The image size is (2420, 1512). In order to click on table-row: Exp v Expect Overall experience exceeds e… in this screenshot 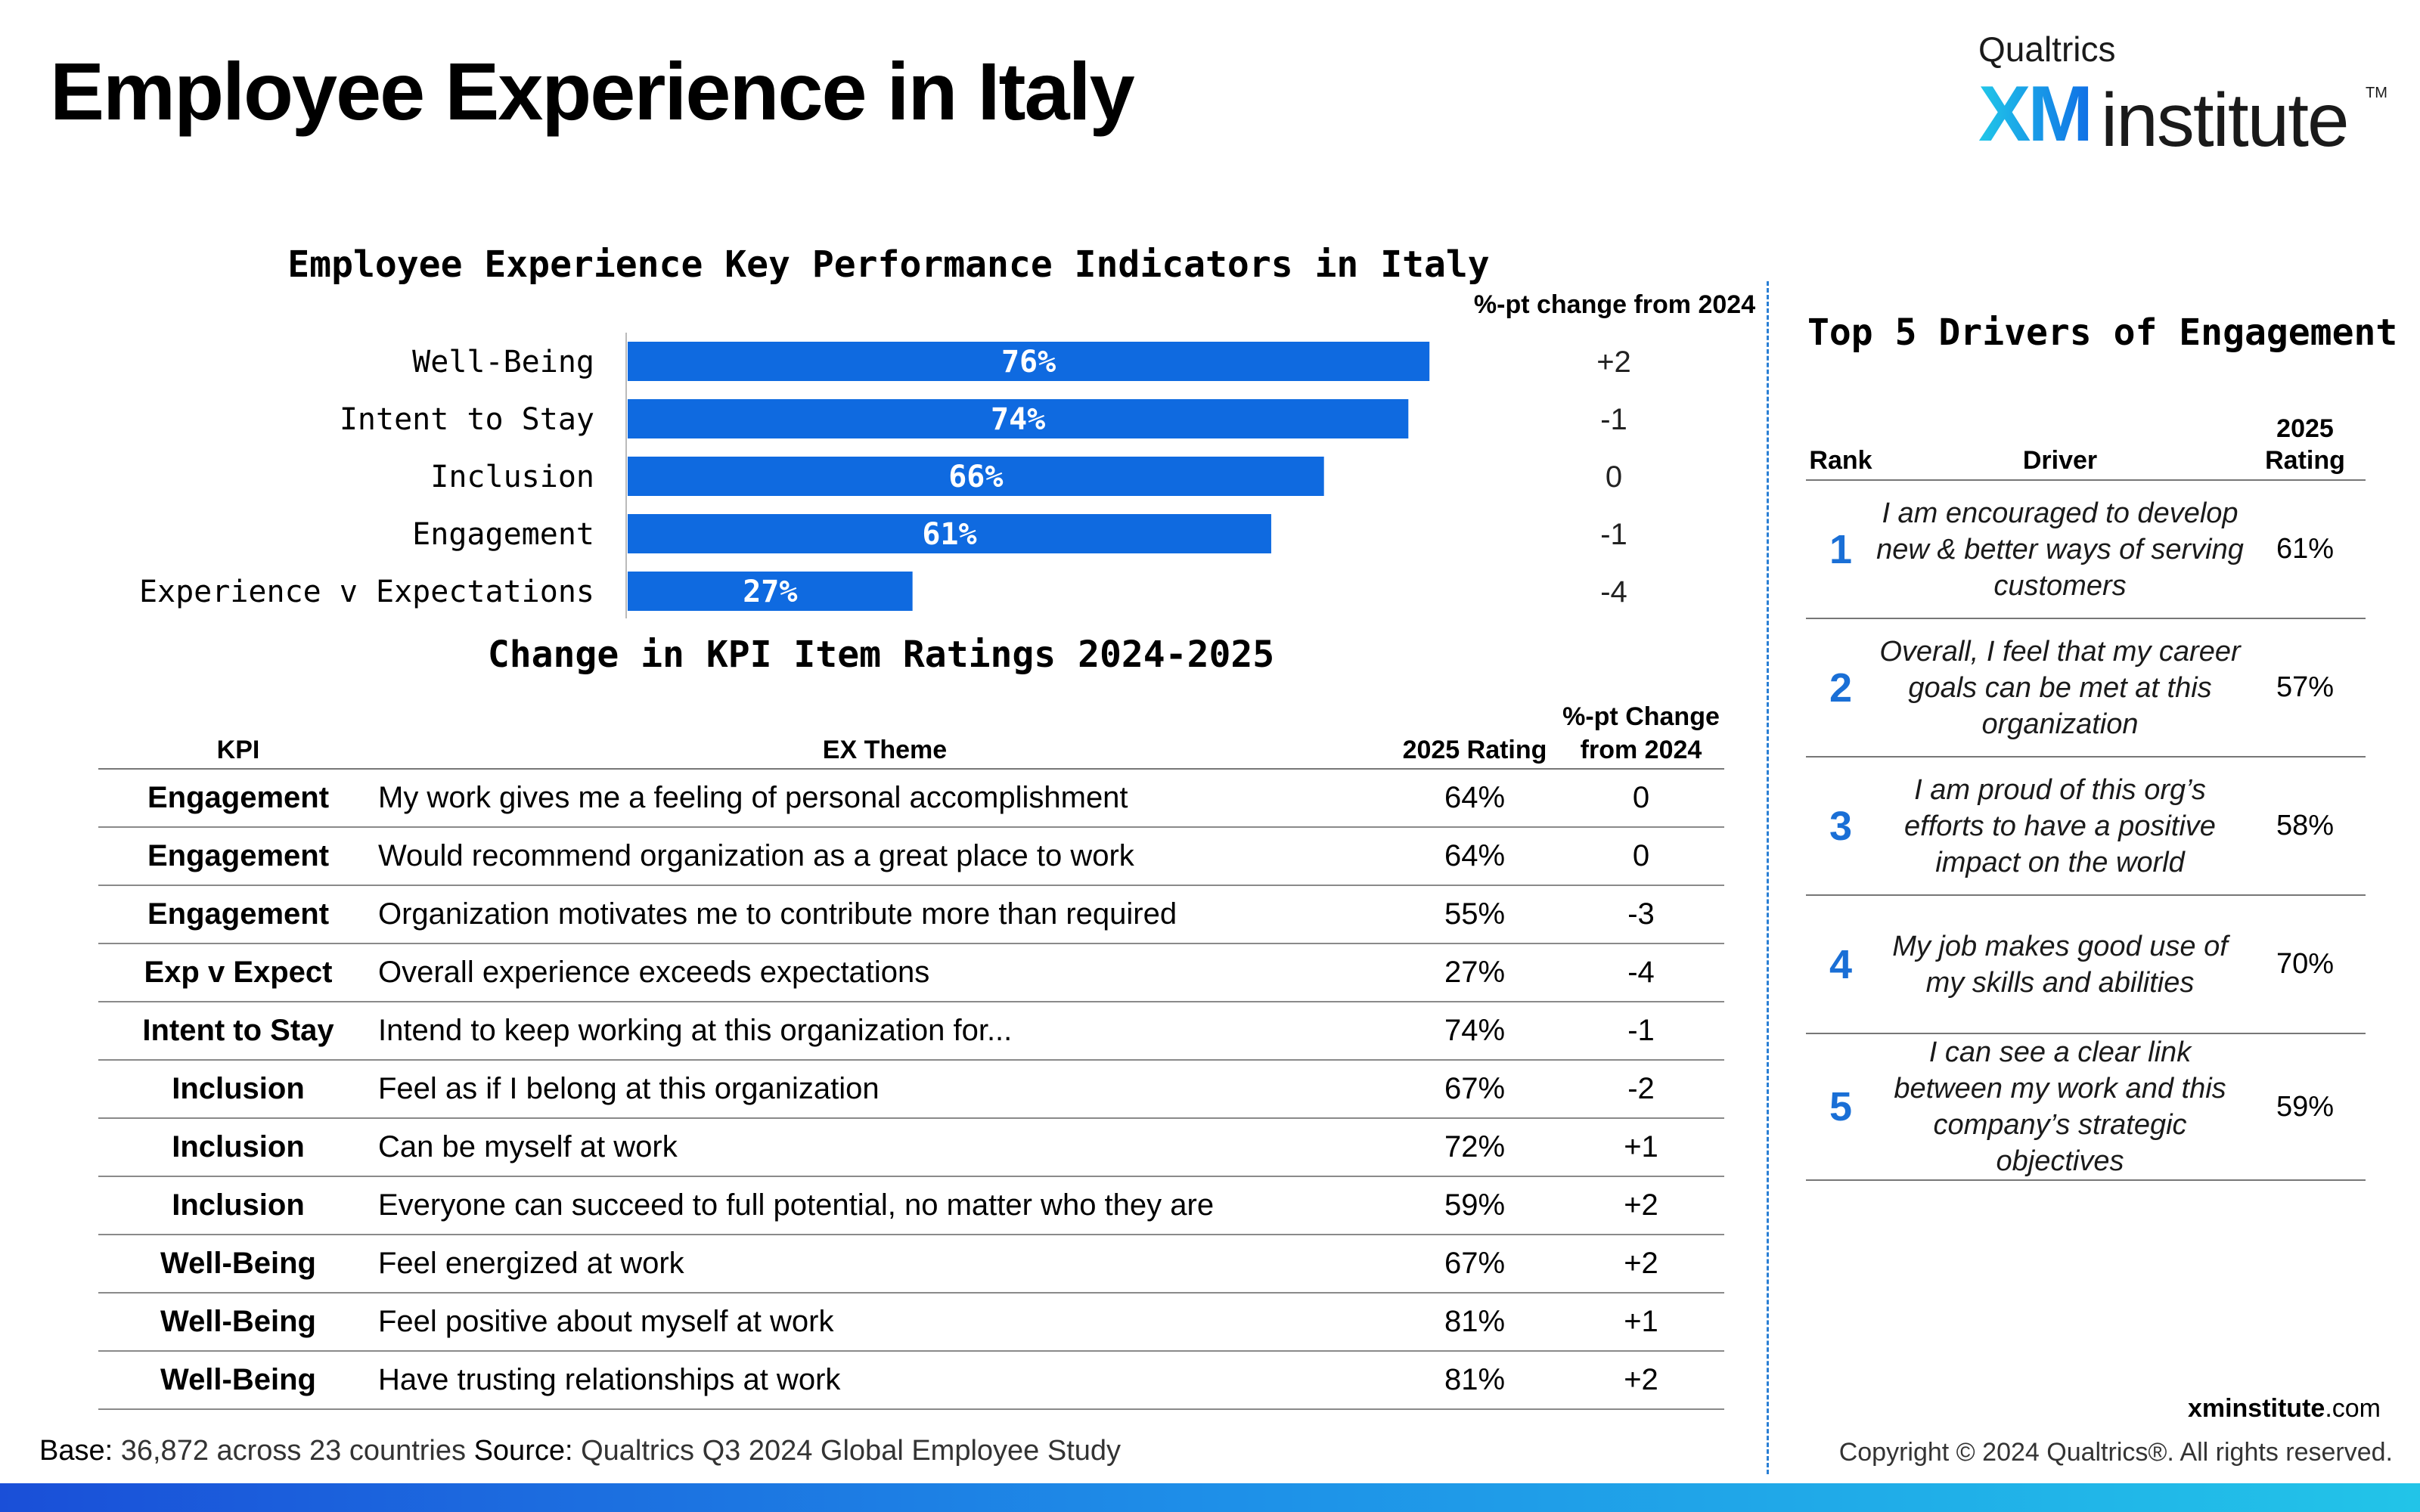, I will do `click(911, 972)`.